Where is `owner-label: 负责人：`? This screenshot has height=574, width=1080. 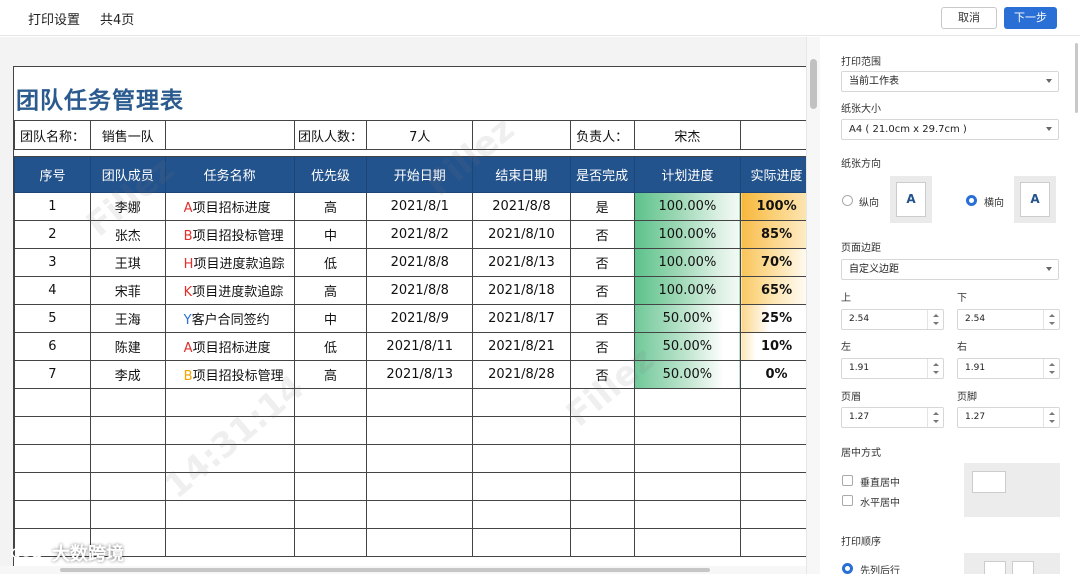
owner-label: 负责人： is located at coordinates (602, 135).